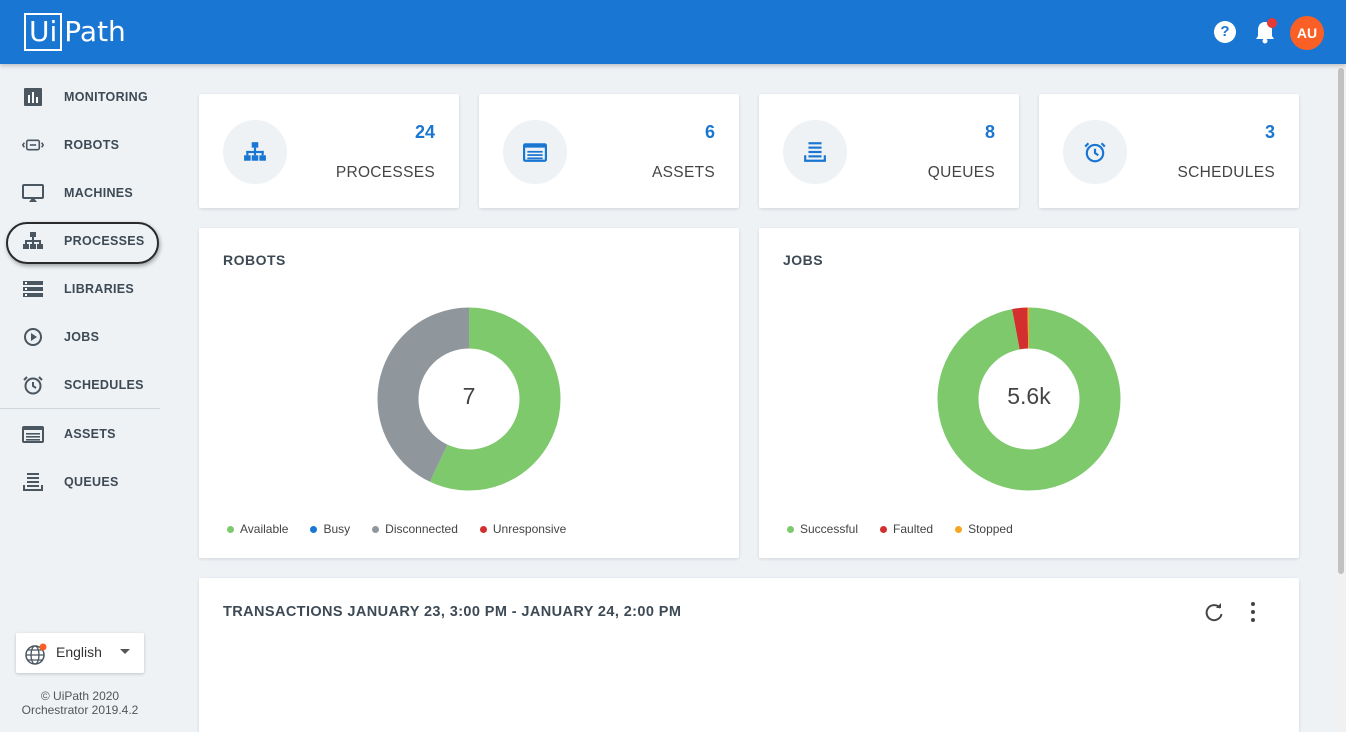 The width and height of the screenshot is (1346, 732). Describe the element at coordinates (125, 651) in the screenshot. I see `chevron-down-icon` at that location.